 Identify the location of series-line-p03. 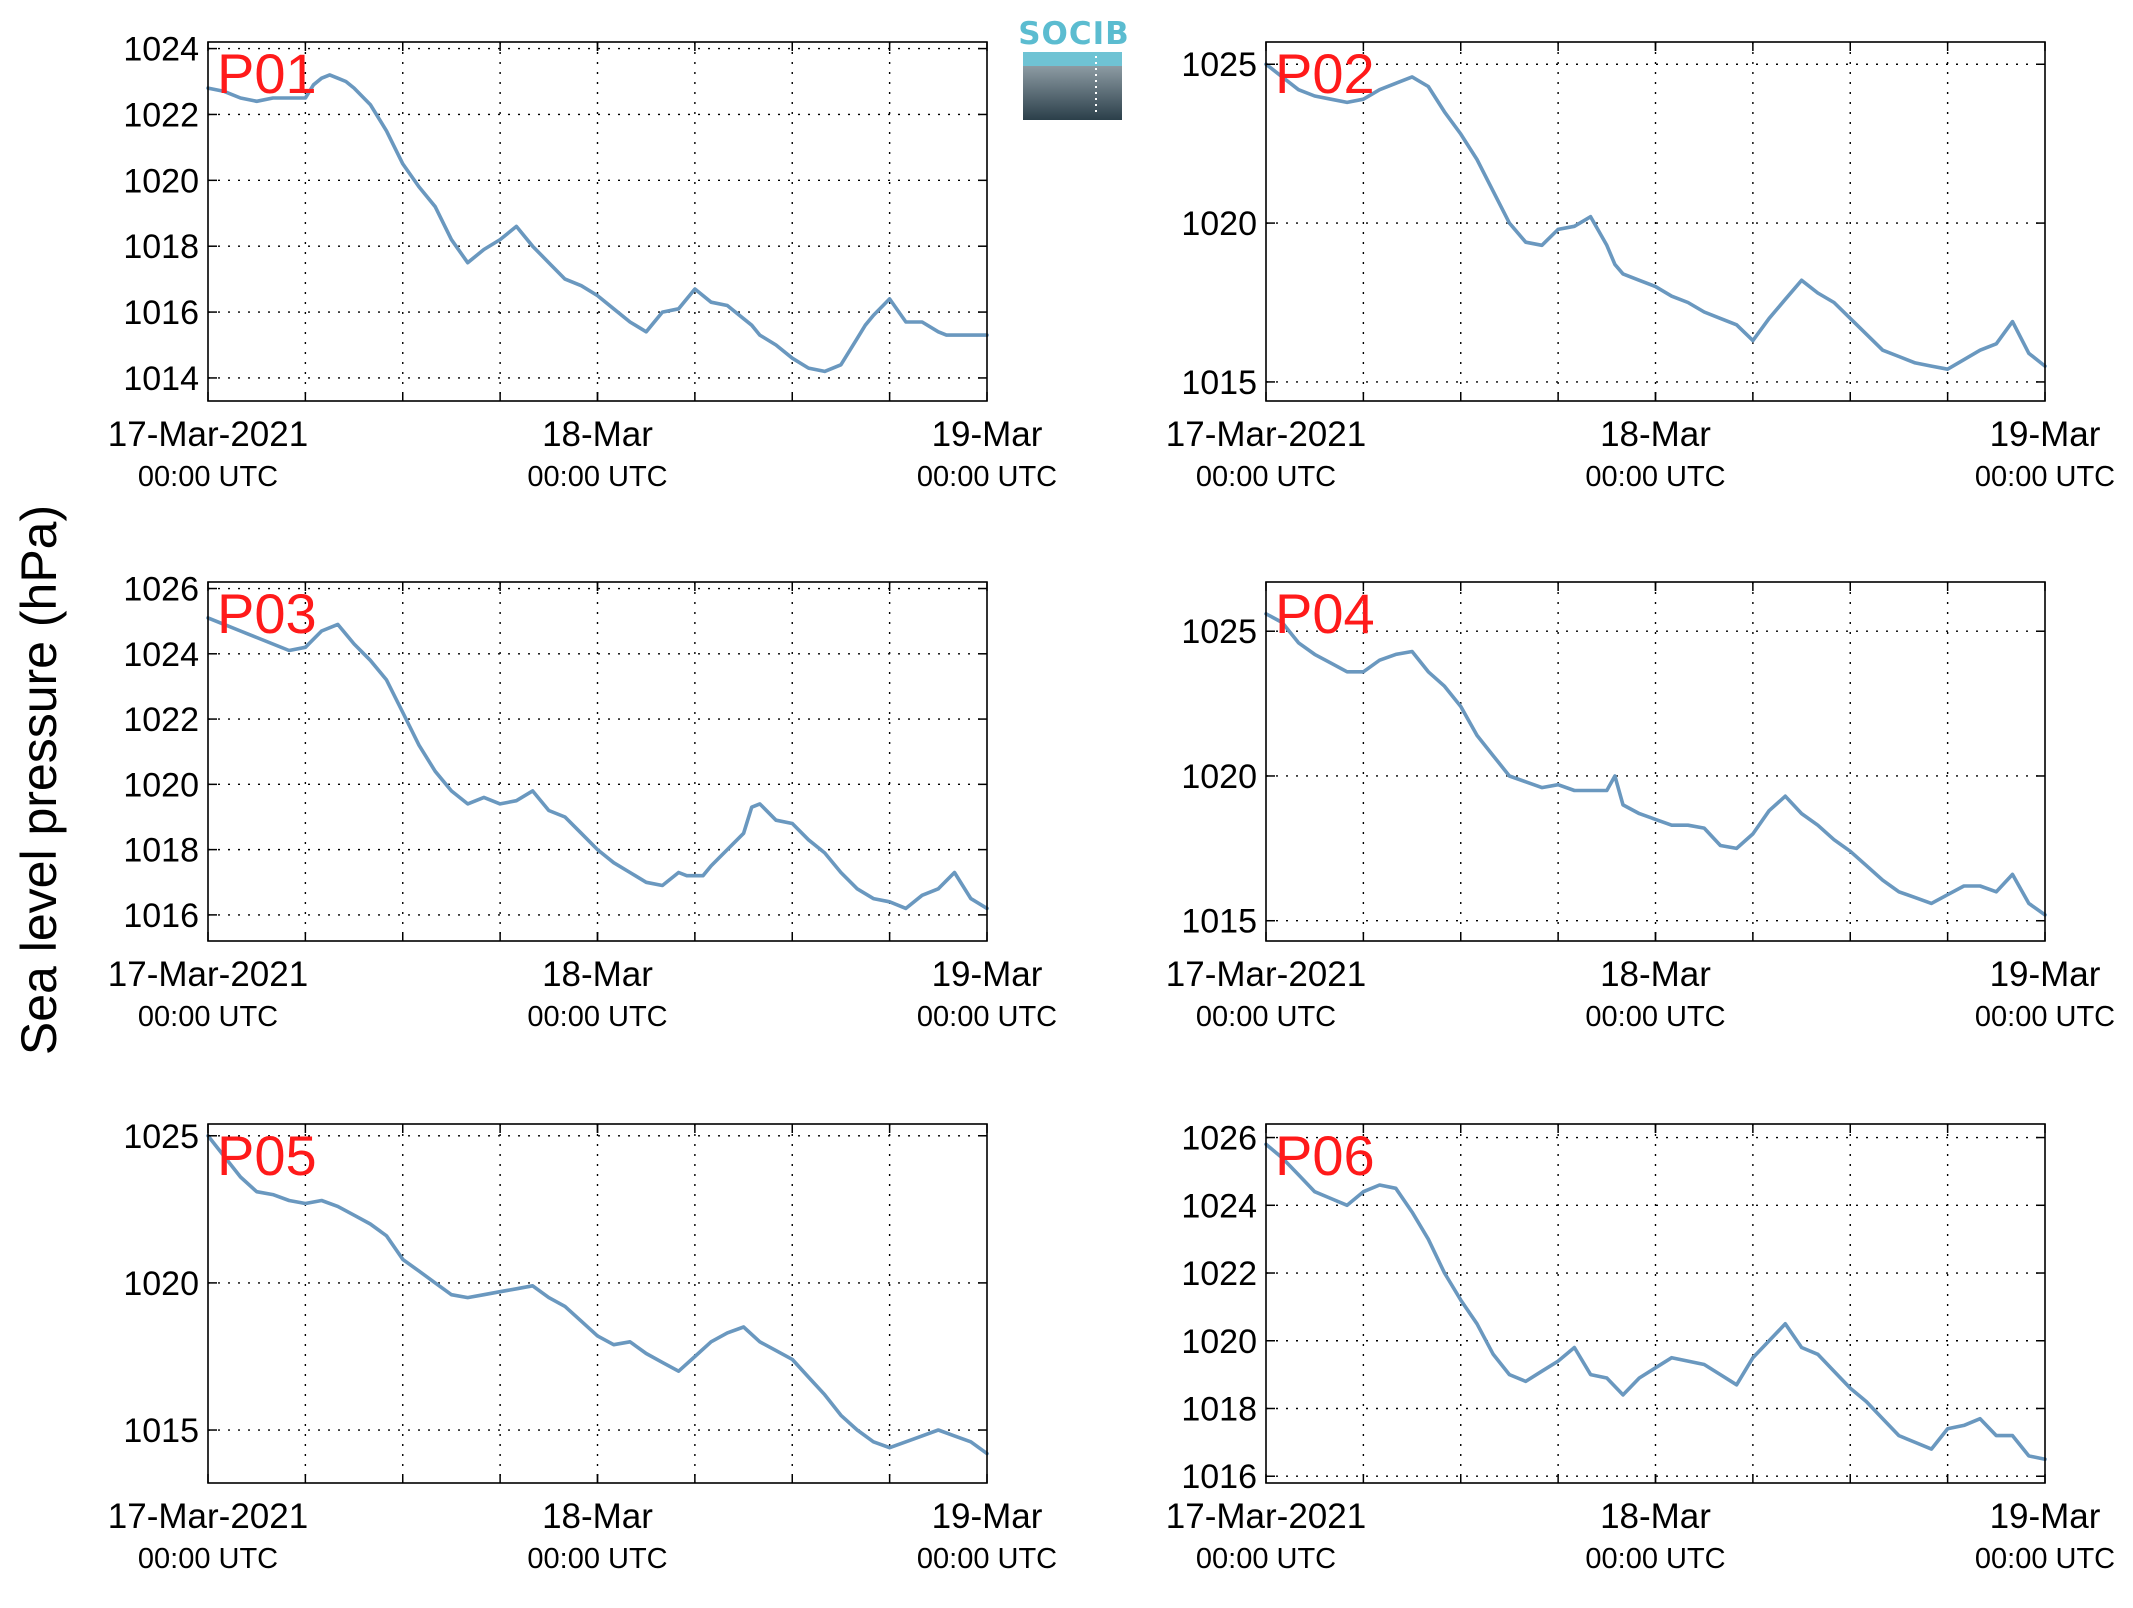
(597, 763).